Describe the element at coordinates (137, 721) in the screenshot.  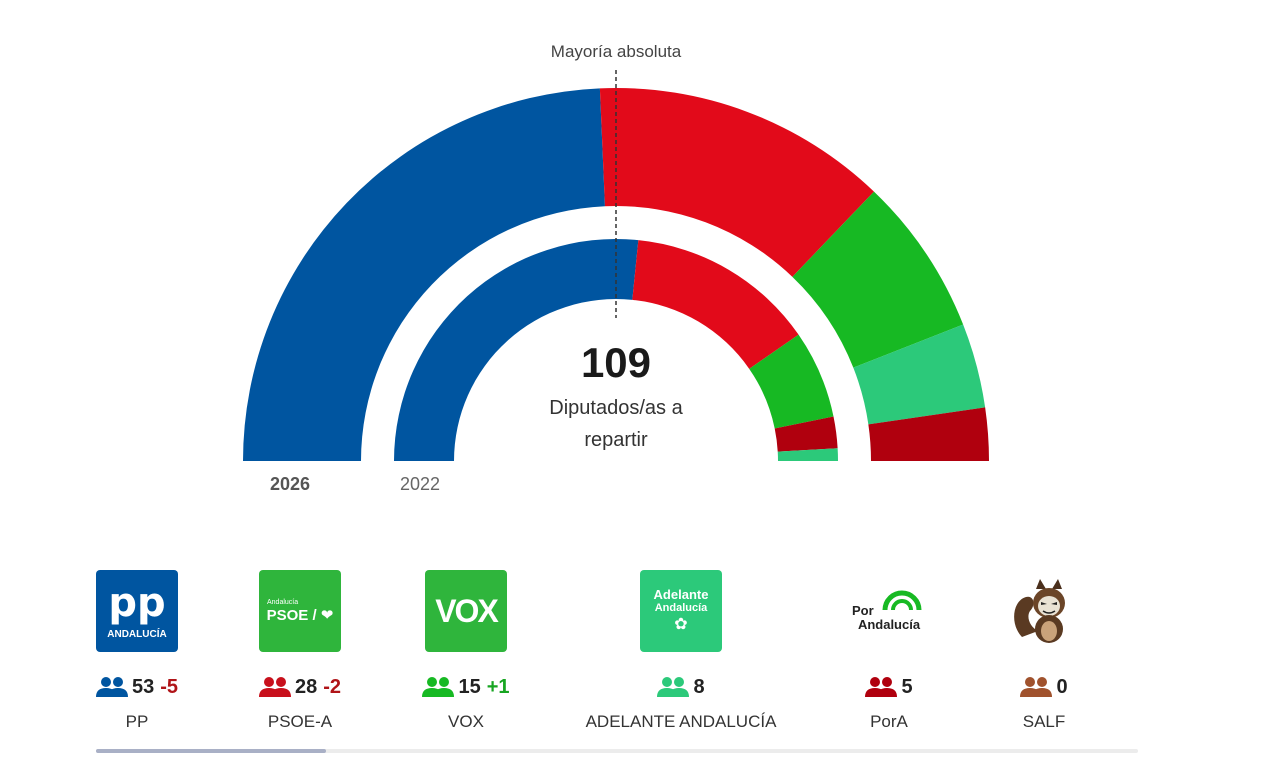
I see `pp-name: PP` at that location.